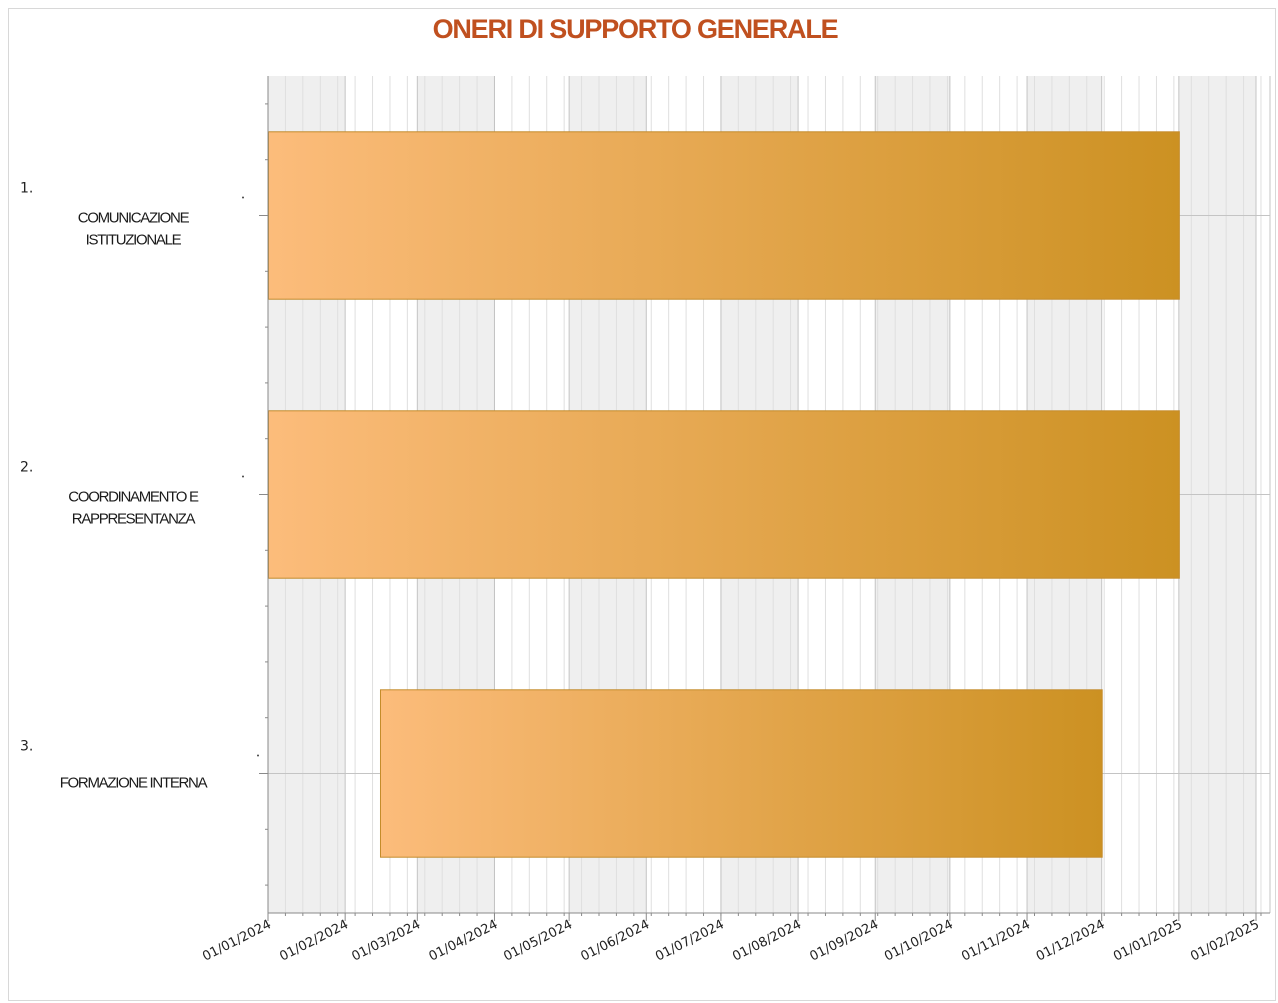 This screenshot has height=1003, width=1278. I want to click on x-tick-label: 01/01/2025, so click(1148, 940).